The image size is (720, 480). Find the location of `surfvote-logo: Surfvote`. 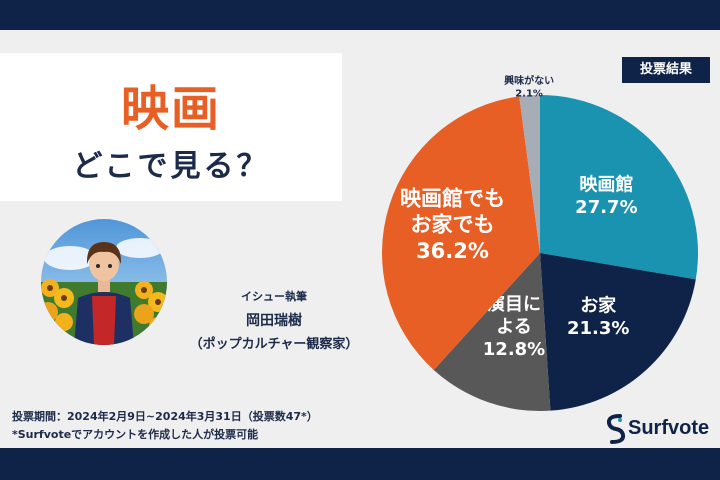

surfvote-logo: Surfvote is located at coordinates (659, 428).